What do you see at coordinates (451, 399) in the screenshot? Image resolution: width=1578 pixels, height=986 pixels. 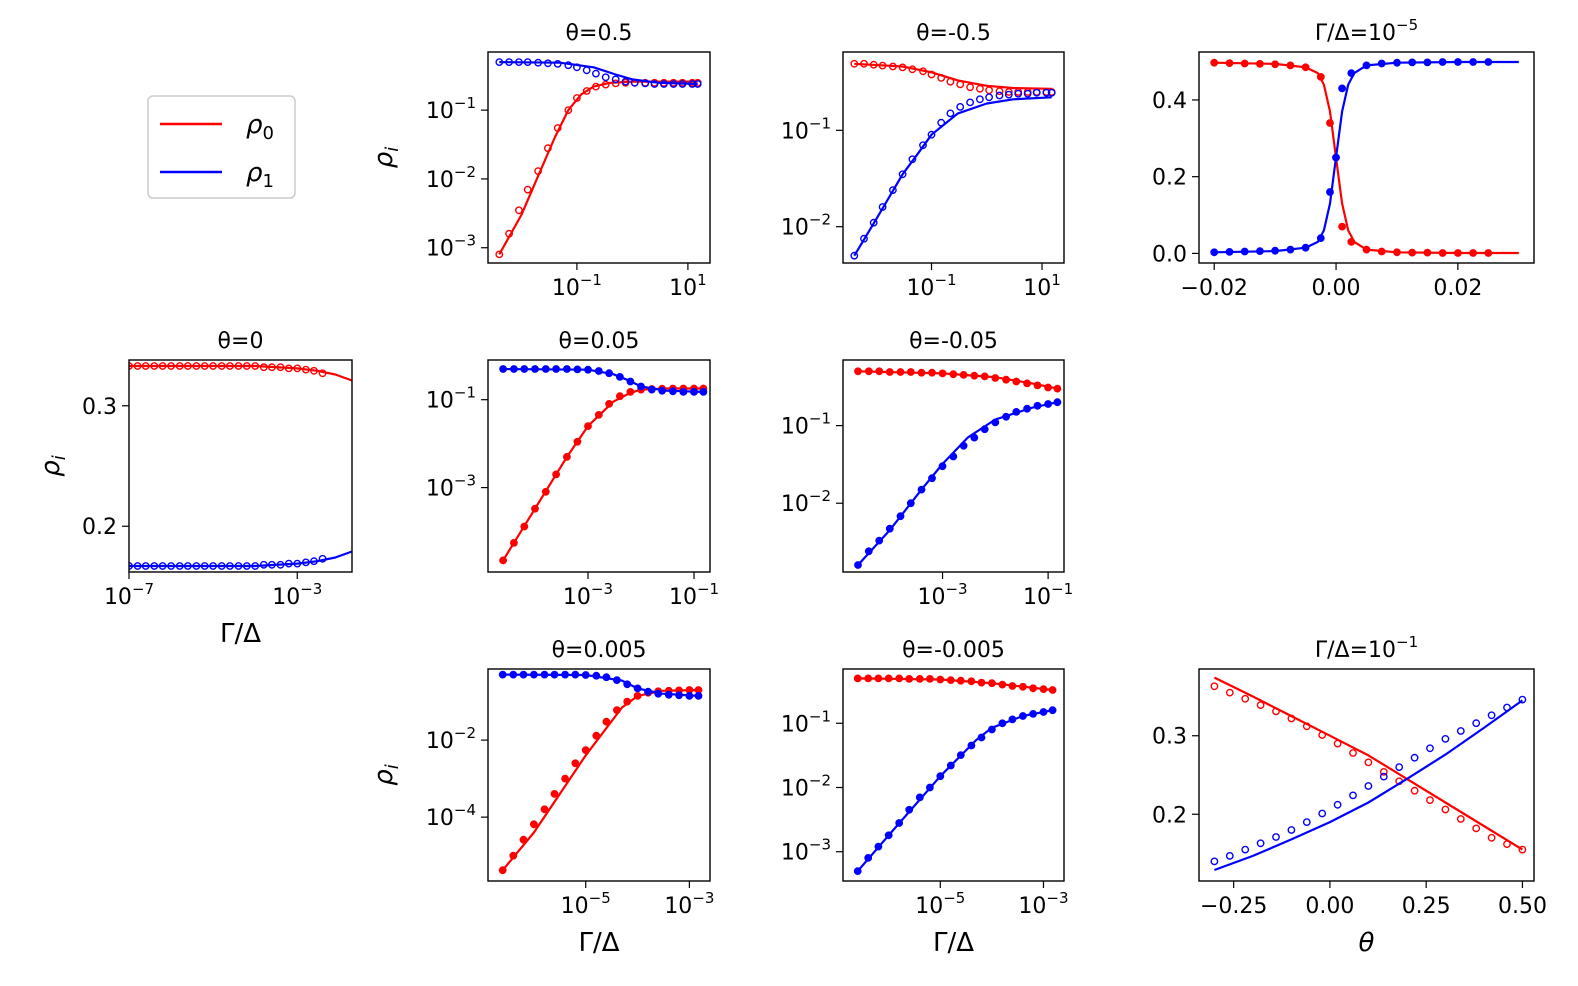 I see `y-tick-label-p11-1: 10⁻¹` at bounding box center [451, 399].